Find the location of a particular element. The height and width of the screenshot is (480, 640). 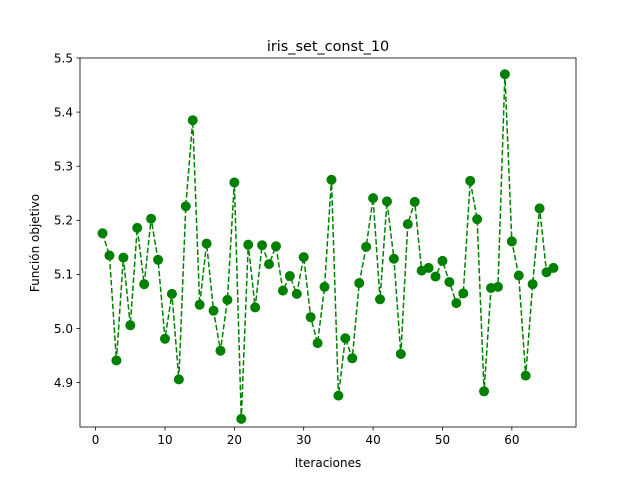

y-tick-label: 5.4 is located at coordinates (63, 112).